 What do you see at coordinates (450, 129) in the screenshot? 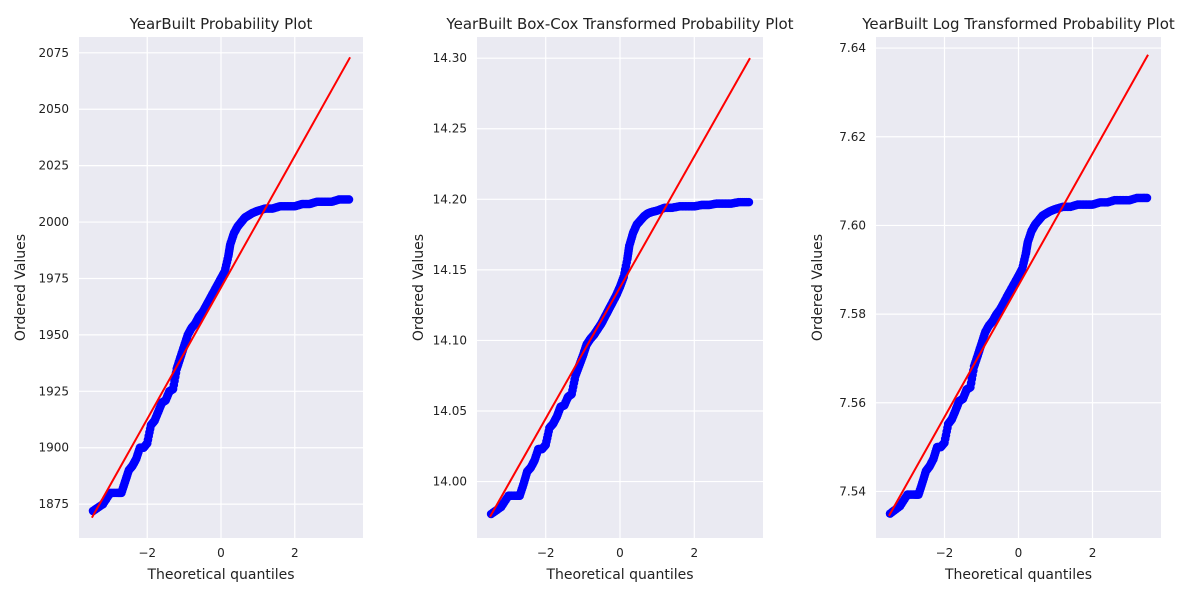
I see `y-tick-label: 14.25` at bounding box center [450, 129].